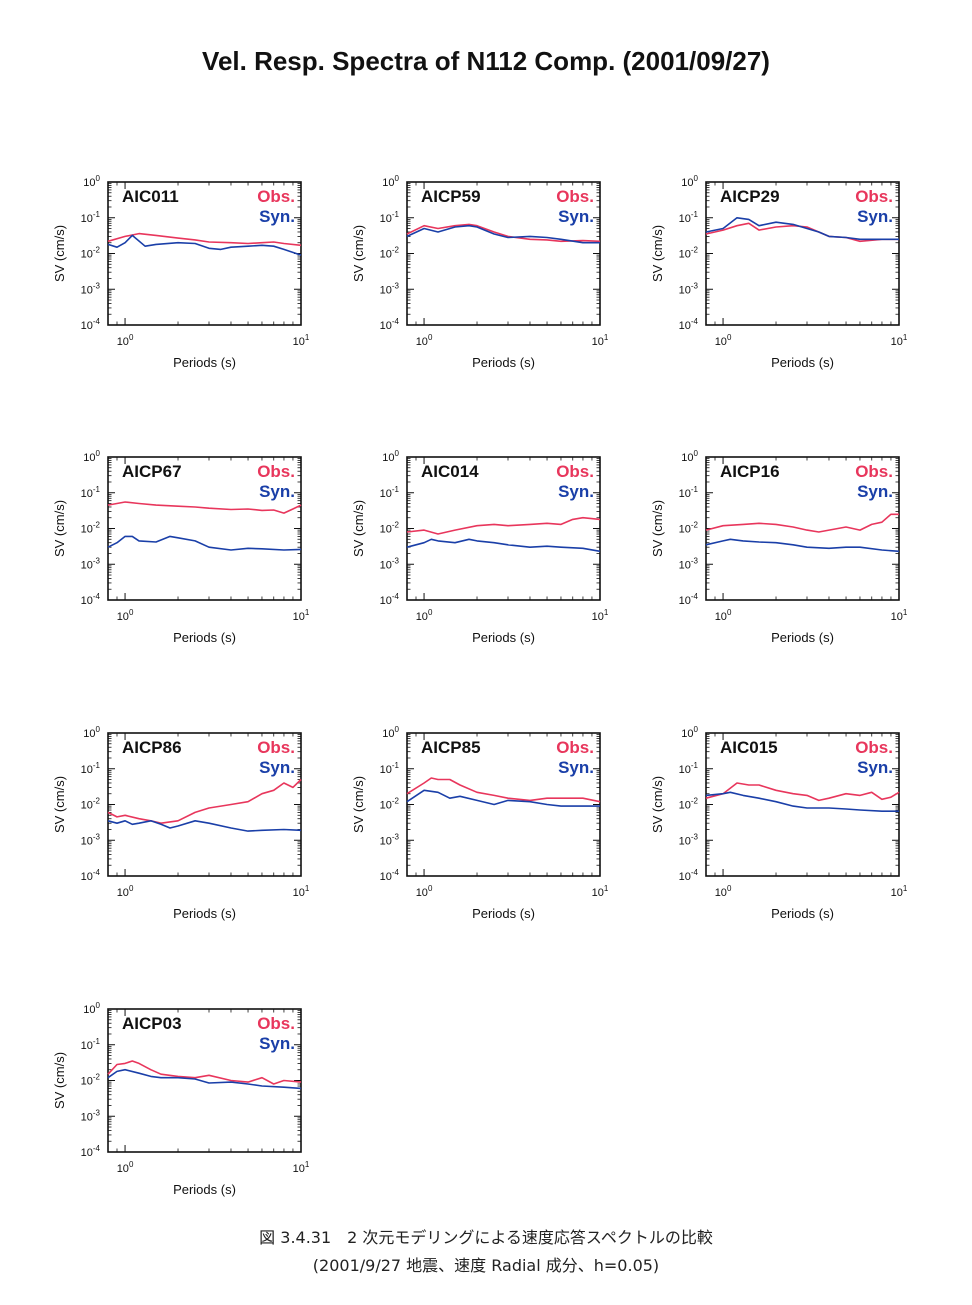  I want to click on station-label: AIC014, so click(450, 471).